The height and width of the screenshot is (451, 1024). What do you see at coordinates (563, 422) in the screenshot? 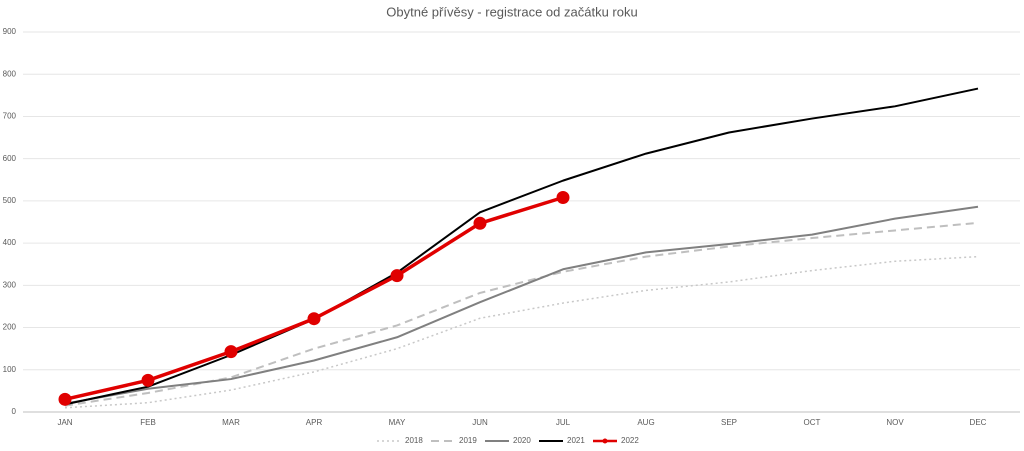
I see `x-tick-label: JUL` at bounding box center [563, 422].